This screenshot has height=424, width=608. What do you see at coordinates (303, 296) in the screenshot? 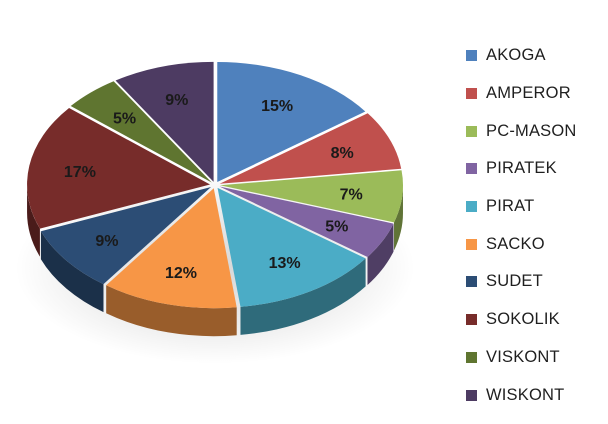
I see `slice-side-pirat` at bounding box center [303, 296].